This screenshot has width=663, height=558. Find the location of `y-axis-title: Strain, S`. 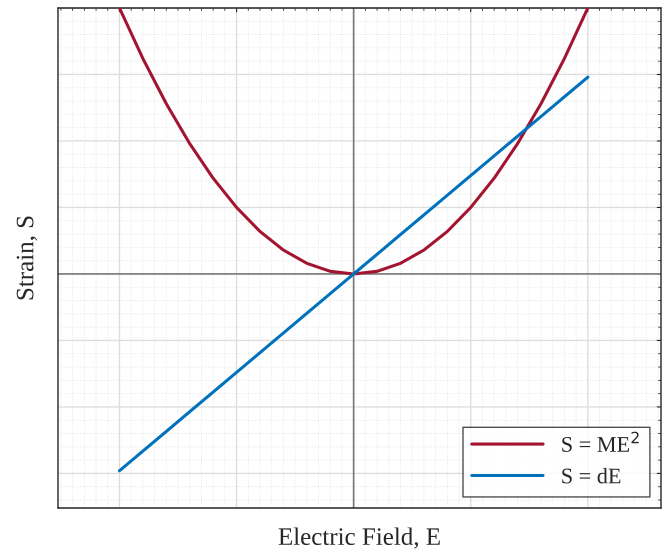

y-axis-title: Strain, S is located at coordinates (27, 258).